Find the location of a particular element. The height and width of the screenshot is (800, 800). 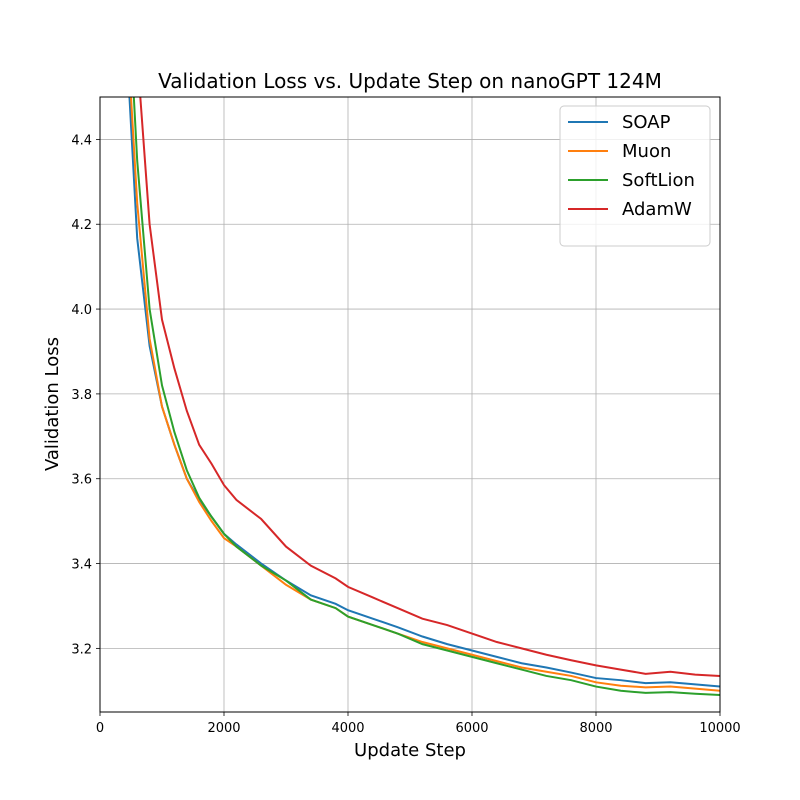

x-tick-label: 6000 is located at coordinates (471, 728).